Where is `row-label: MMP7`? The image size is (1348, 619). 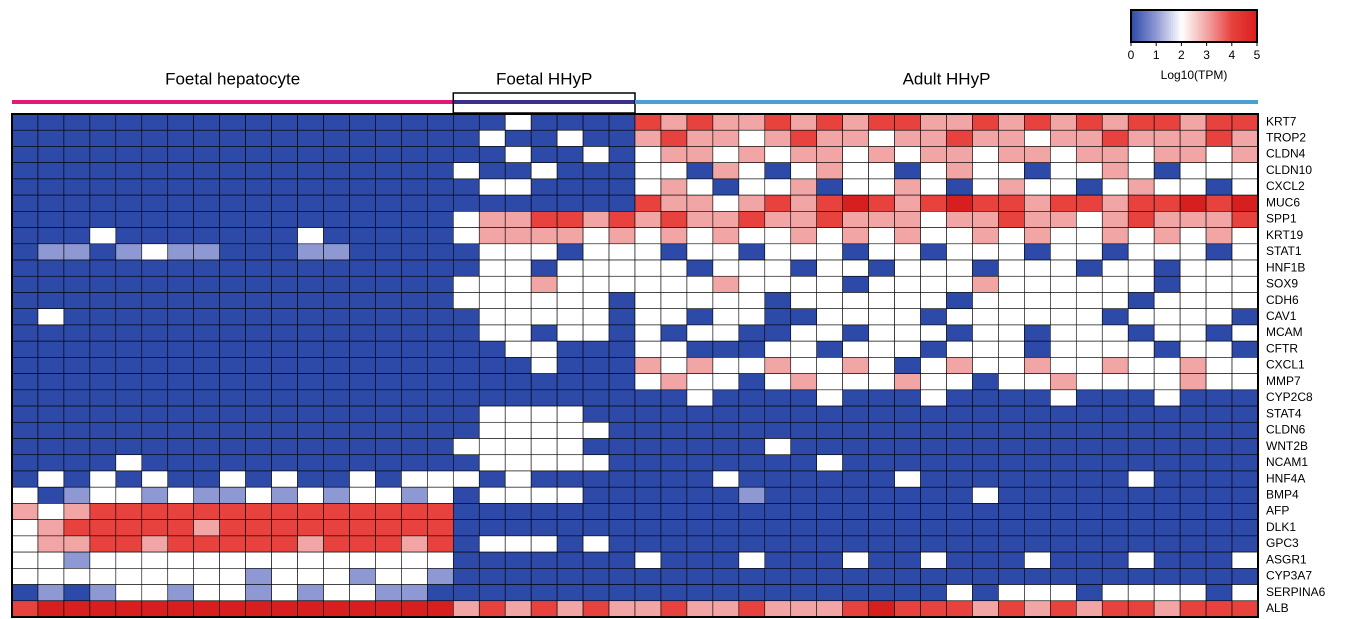 row-label: MMP7 is located at coordinates (1283, 381).